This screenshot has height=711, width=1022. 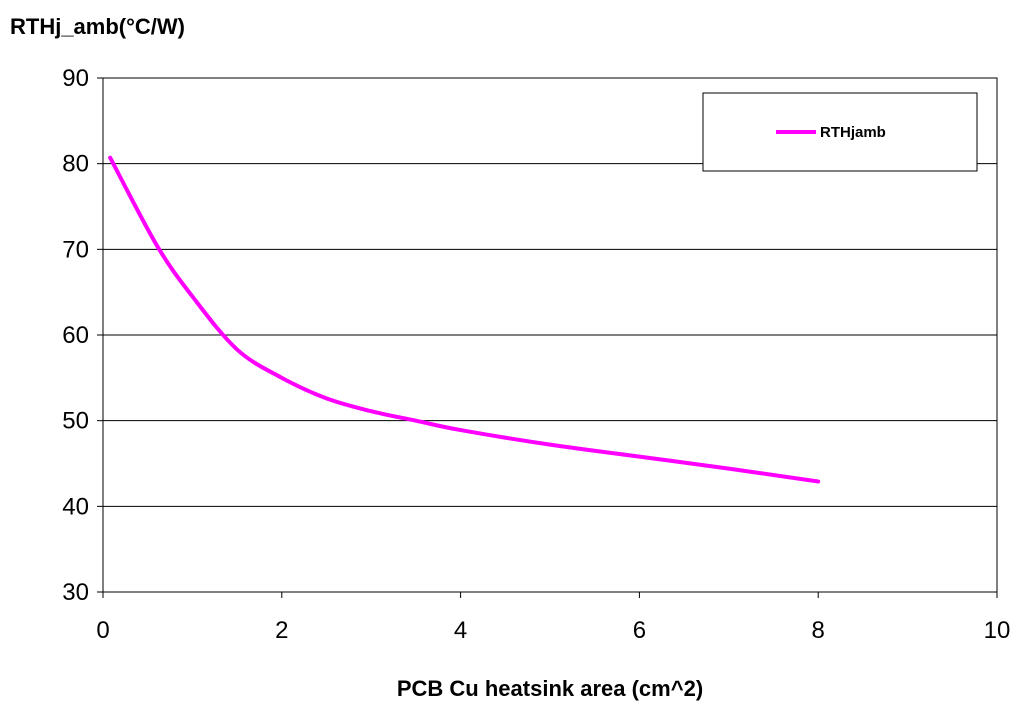 I want to click on y-tick-label: 30, so click(x=75, y=592).